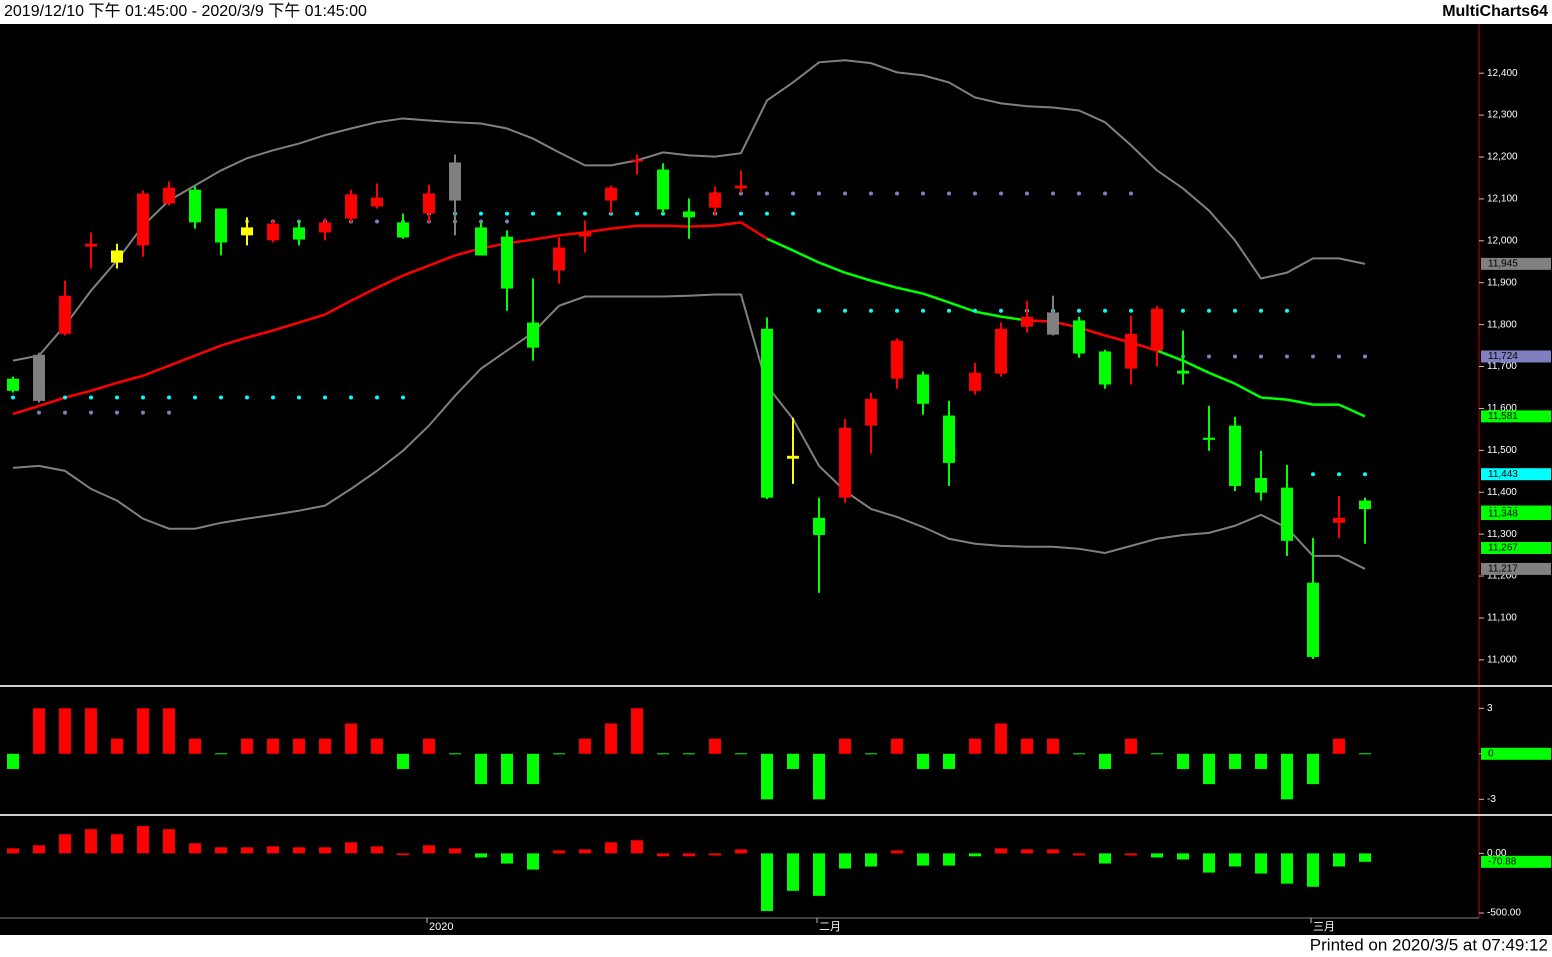 This screenshot has height=957, width=1552. What do you see at coordinates (1504, 913) in the screenshot?
I see `y-tick-label: -500.00` at bounding box center [1504, 913].